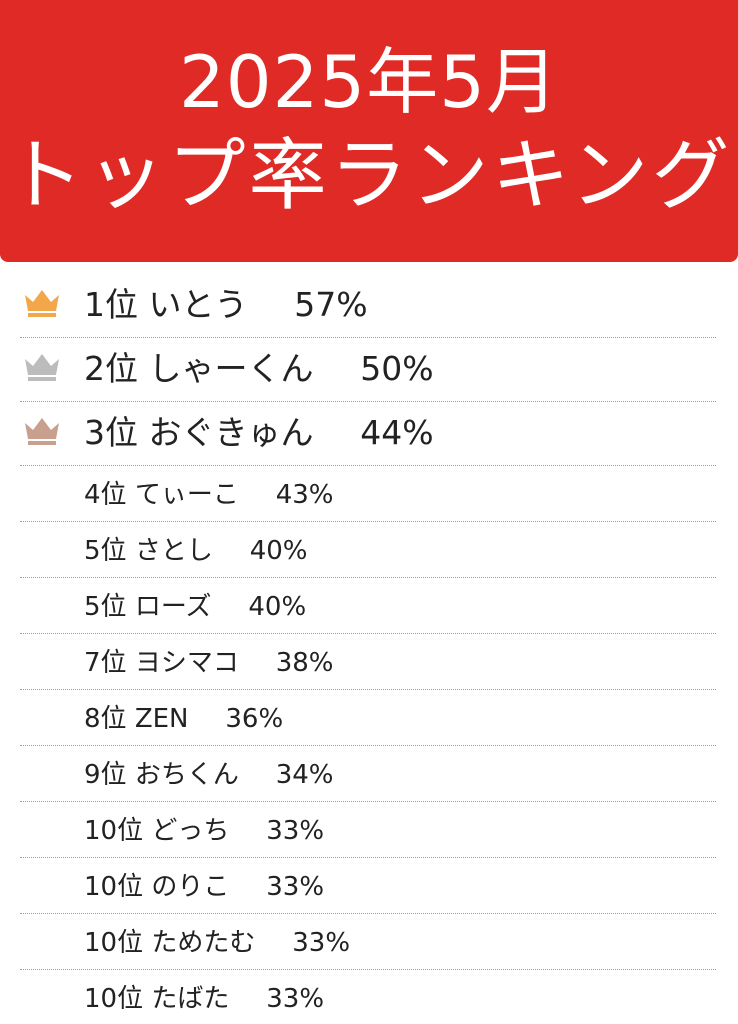 The image size is (738, 1024). I want to click on player-name: のりこ, so click(190, 887).